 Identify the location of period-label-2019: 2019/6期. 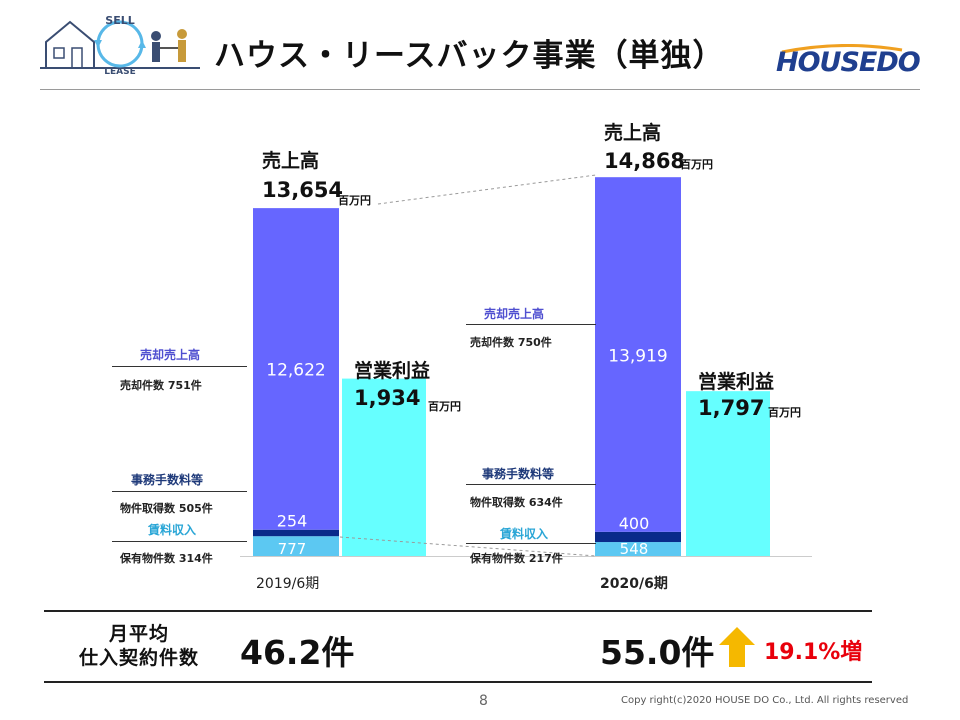
(288, 584).